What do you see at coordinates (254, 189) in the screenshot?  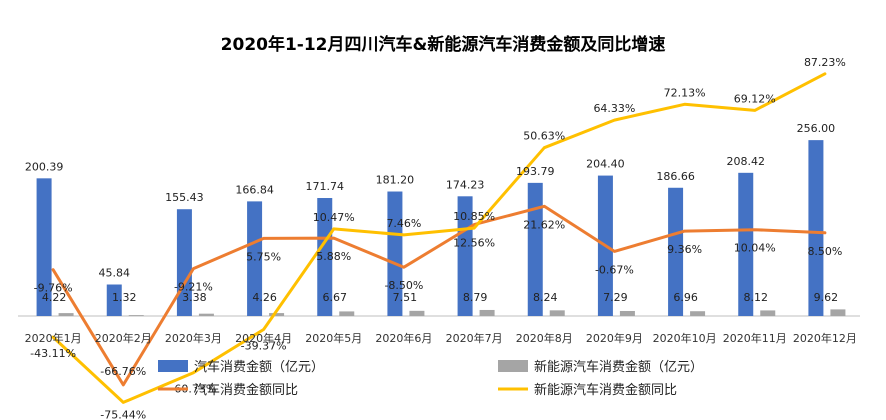 I see `car-amount-label: 166.84` at bounding box center [254, 189].